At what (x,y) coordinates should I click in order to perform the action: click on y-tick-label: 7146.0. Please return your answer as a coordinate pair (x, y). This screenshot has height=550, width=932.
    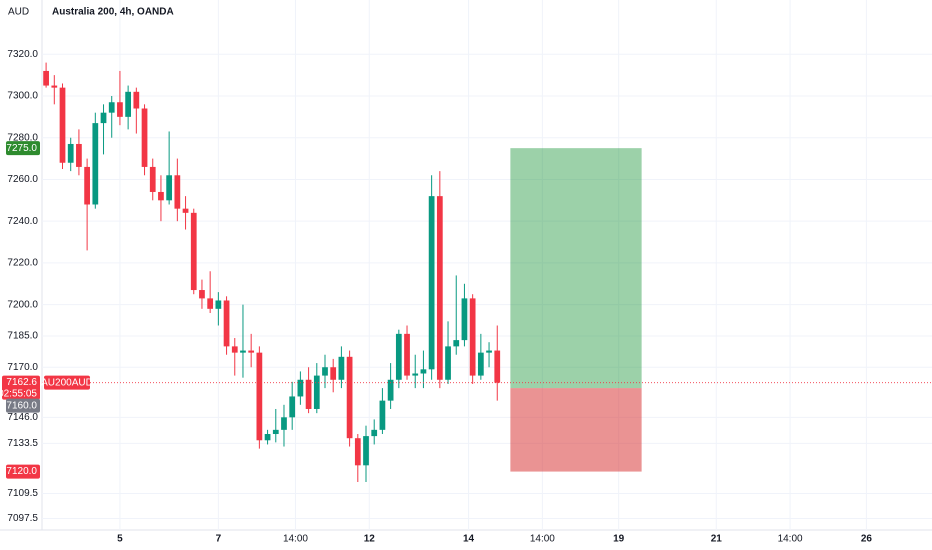
    Looking at the image, I should click on (22, 417).